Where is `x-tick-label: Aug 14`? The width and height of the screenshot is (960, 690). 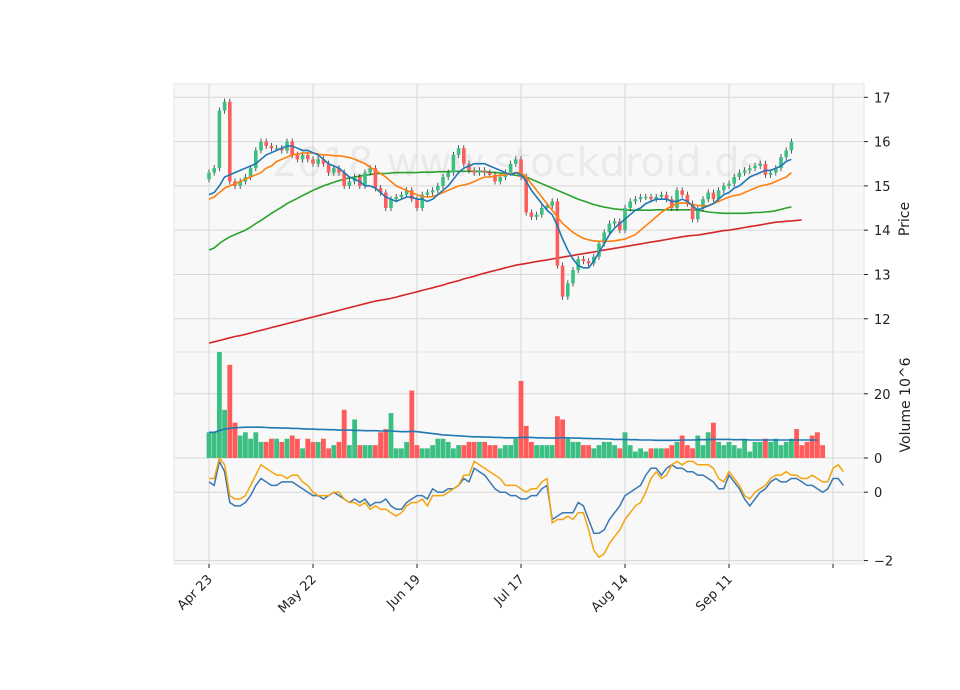
x-tick-label: Aug 14 is located at coordinates (610, 593).